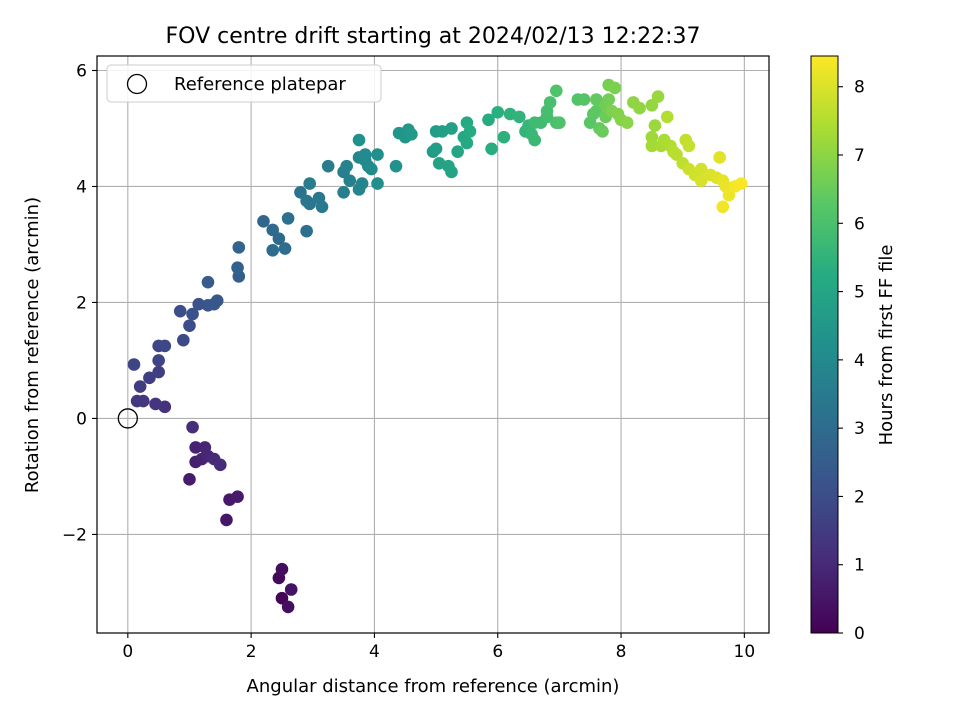 Image resolution: width=960 pixels, height=724 pixels. What do you see at coordinates (859, 88) in the screenshot?
I see `colorbar-tick-label: 8` at bounding box center [859, 88].